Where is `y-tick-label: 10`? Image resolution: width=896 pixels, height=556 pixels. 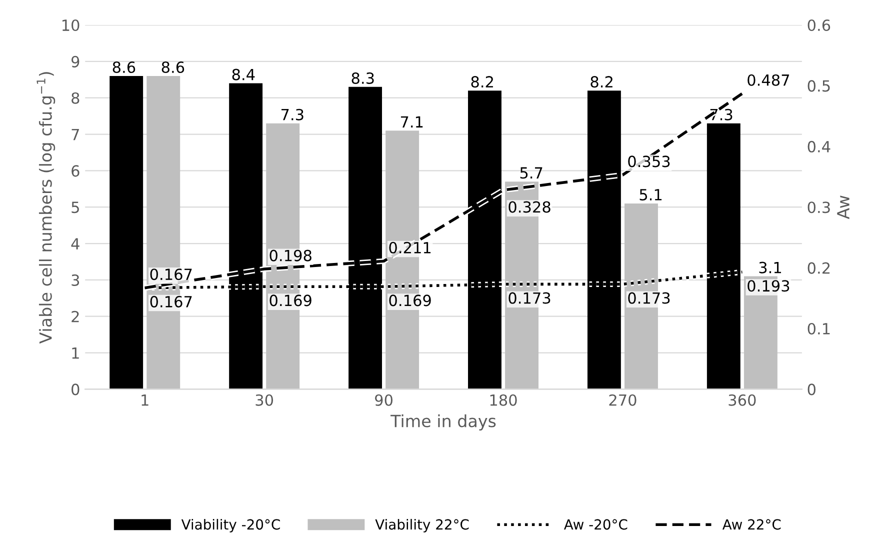 y-tick-label: 10 is located at coordinates (71, 25).